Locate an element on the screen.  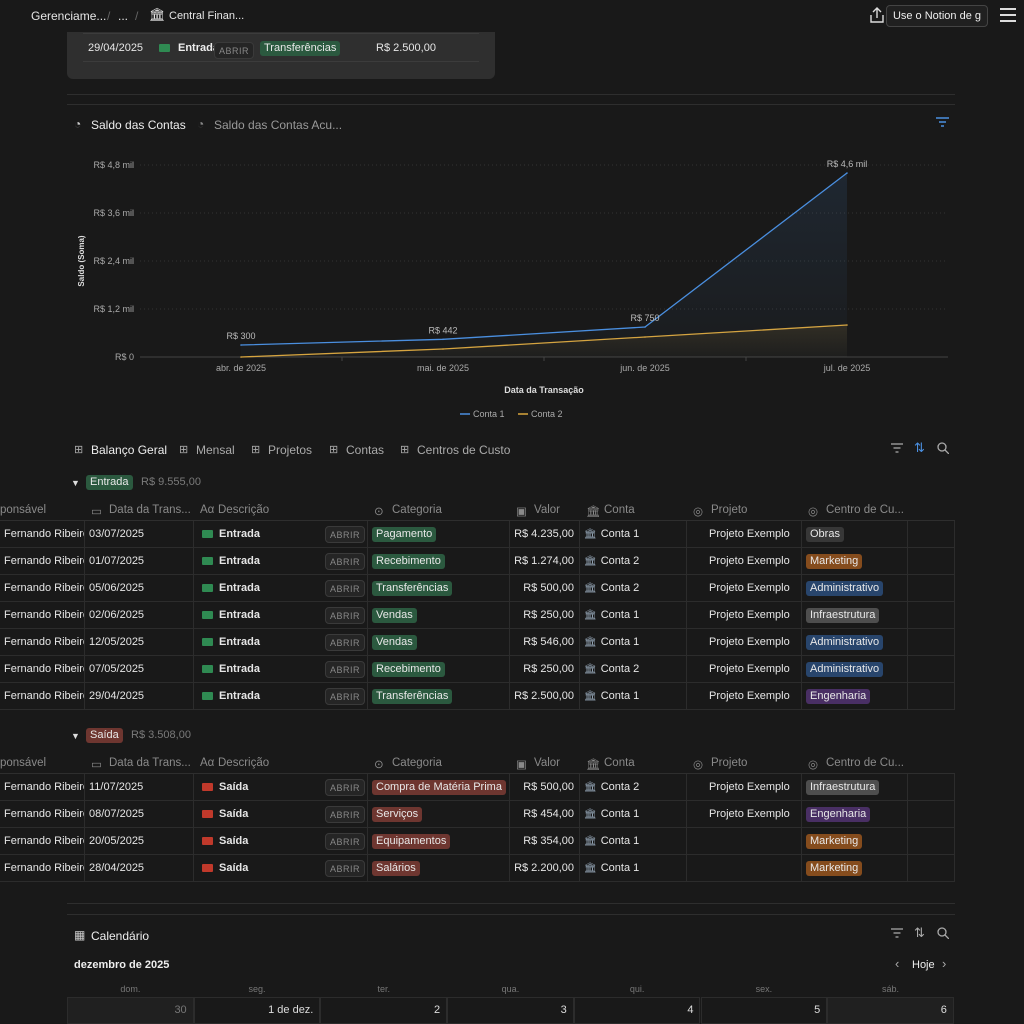
menu-icon is located at coordinates (1008, 15).